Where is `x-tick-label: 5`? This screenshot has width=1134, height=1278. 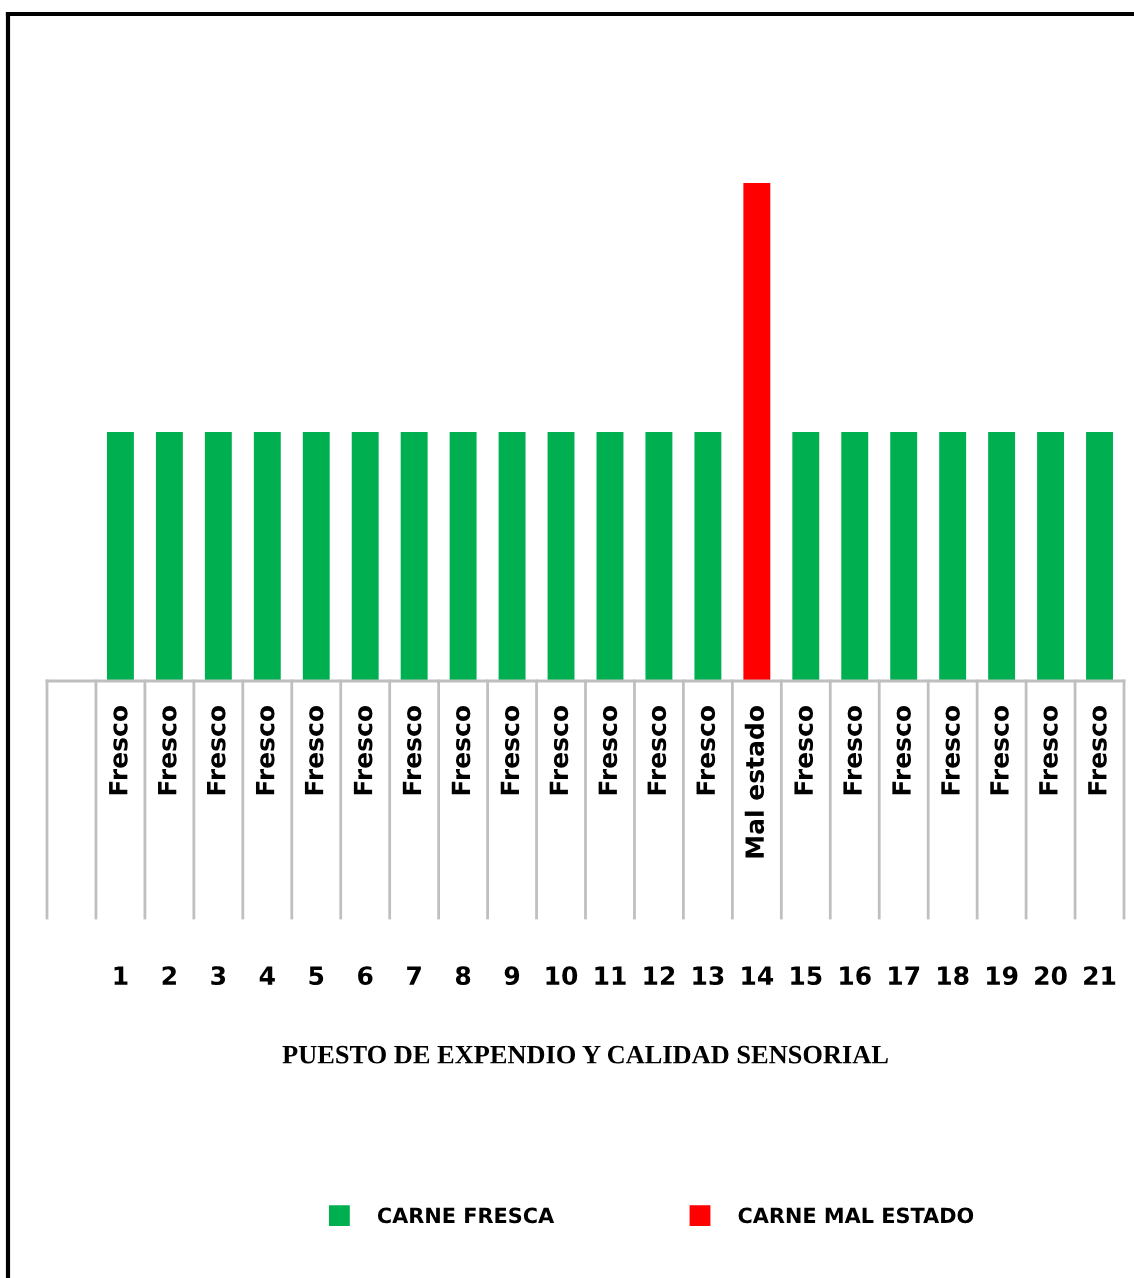 x-tick-label: 5 is located at coordinates (316, 976).